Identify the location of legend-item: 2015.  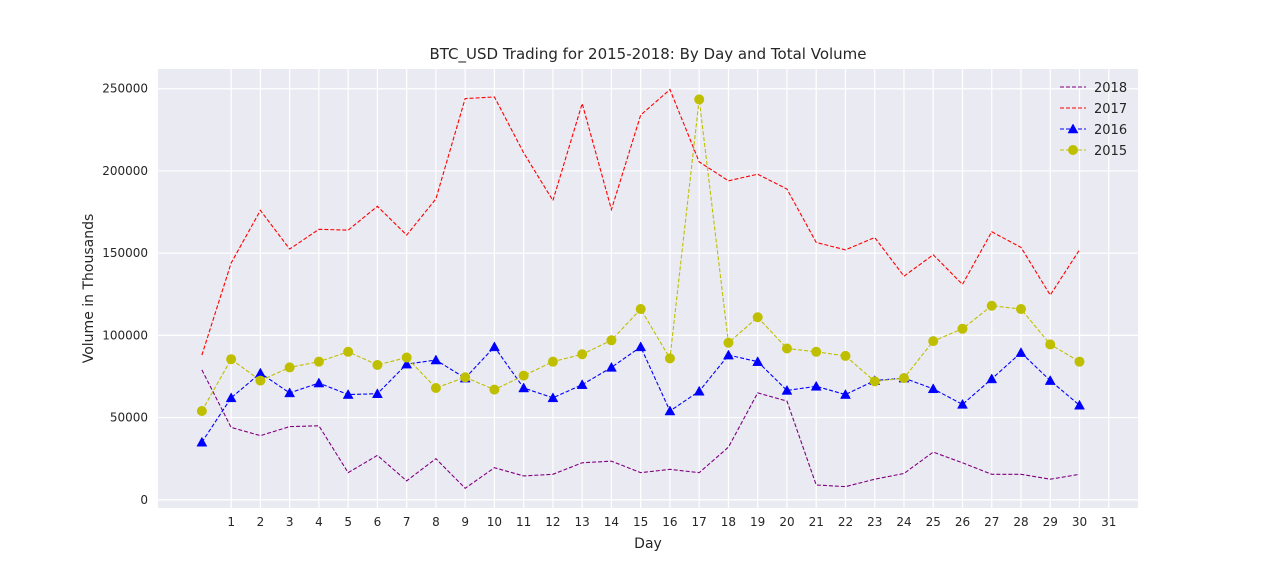
(1093, 151).